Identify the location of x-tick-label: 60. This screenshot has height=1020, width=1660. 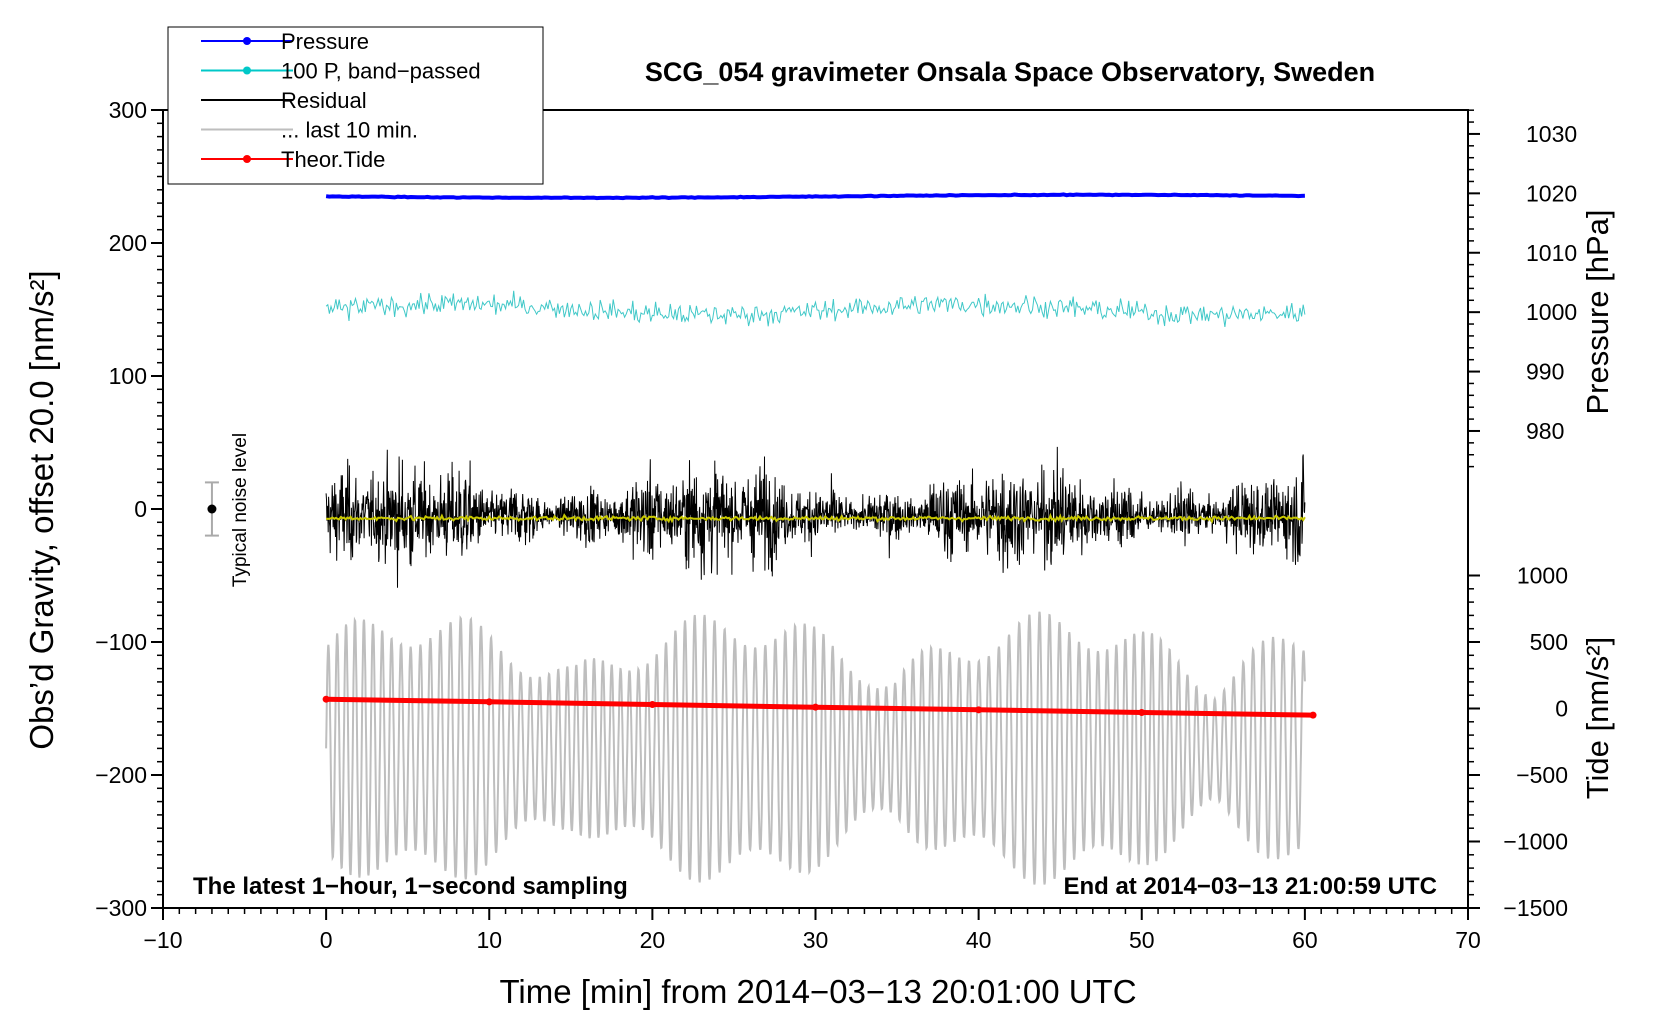
(1305, 940).